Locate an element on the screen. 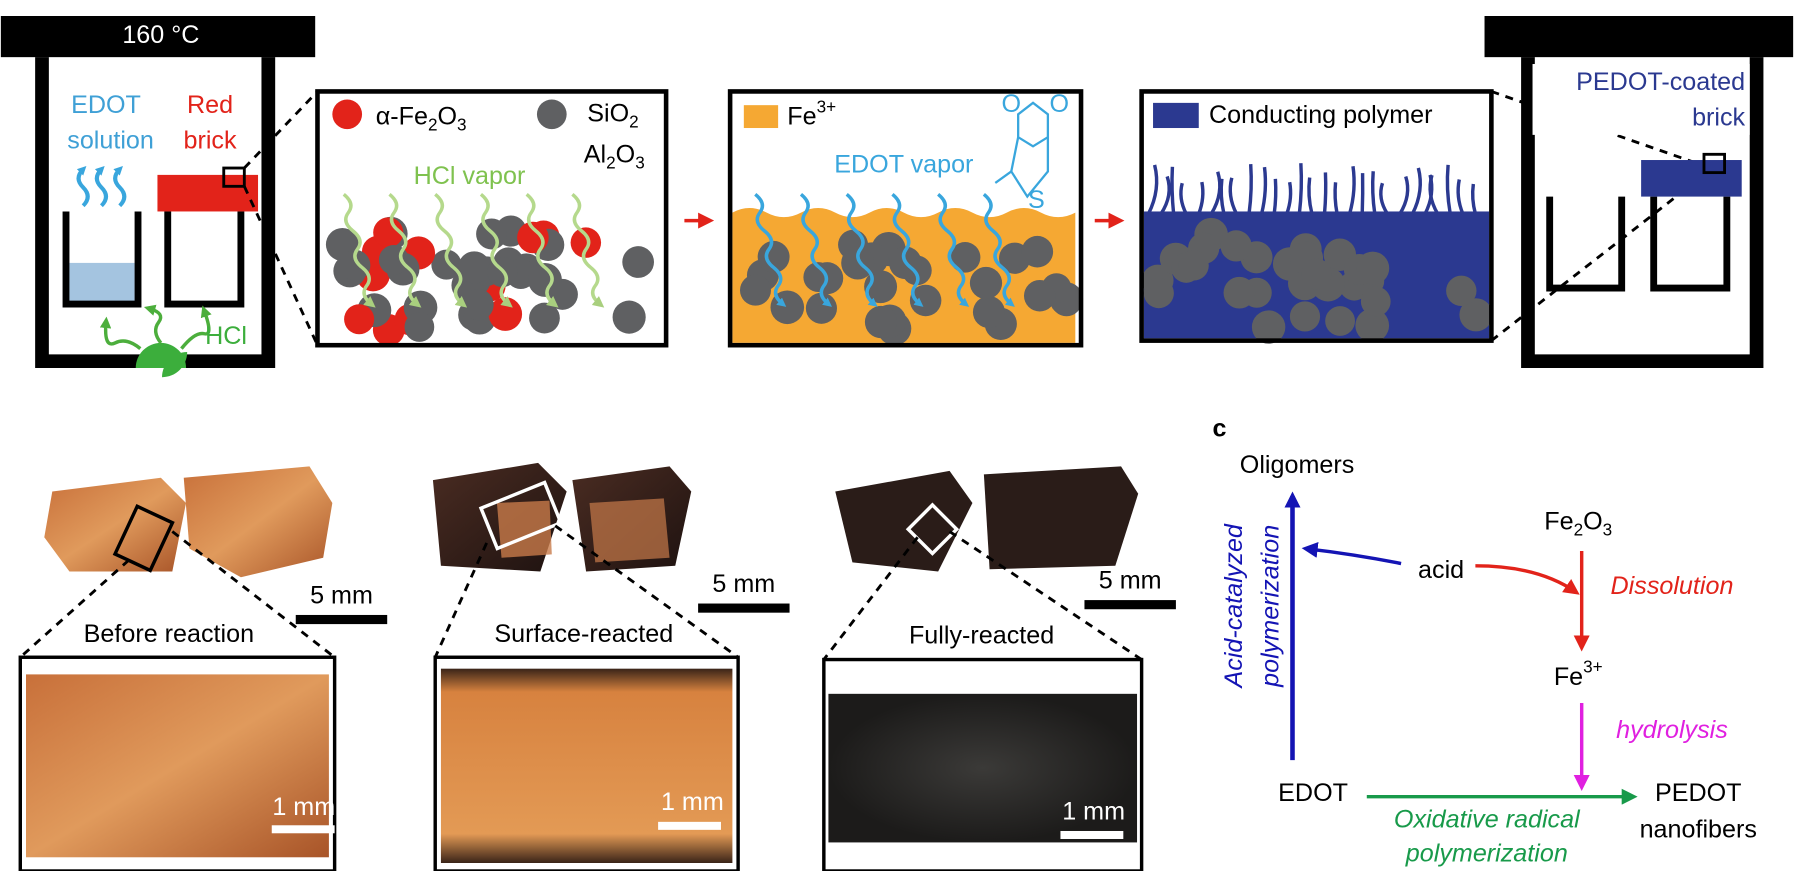 The height and width of the screenshot is (871, 1794). arrow-label: hydrolysis is located at coordinates (1672, 730).